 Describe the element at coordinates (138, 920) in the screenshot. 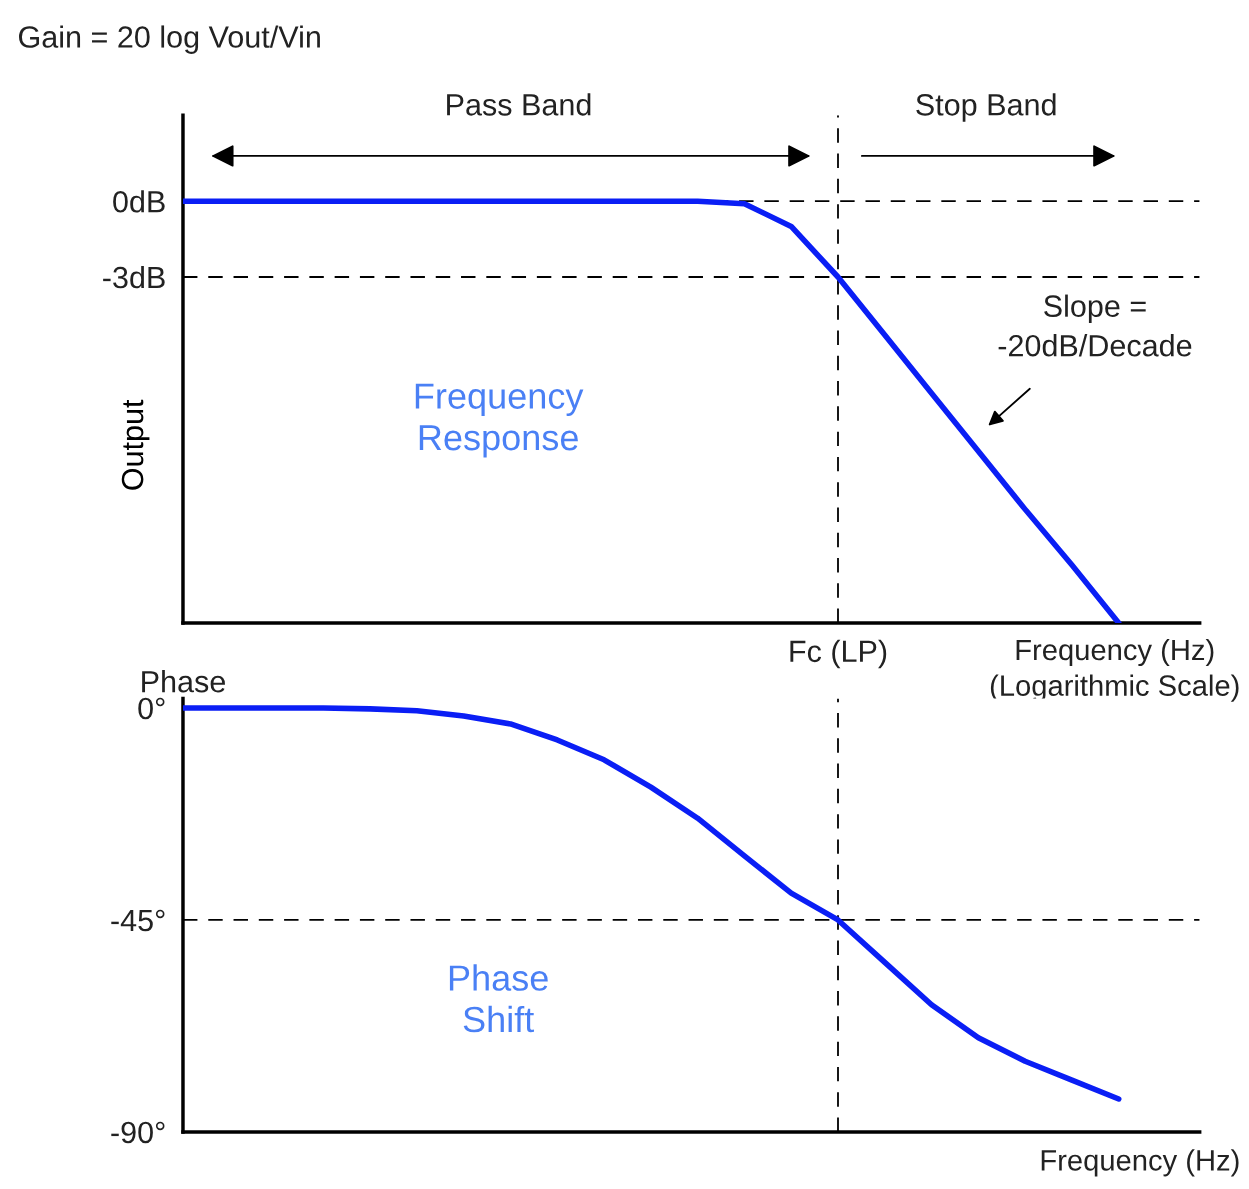

I see `y-tick-label: -45°` at that location.